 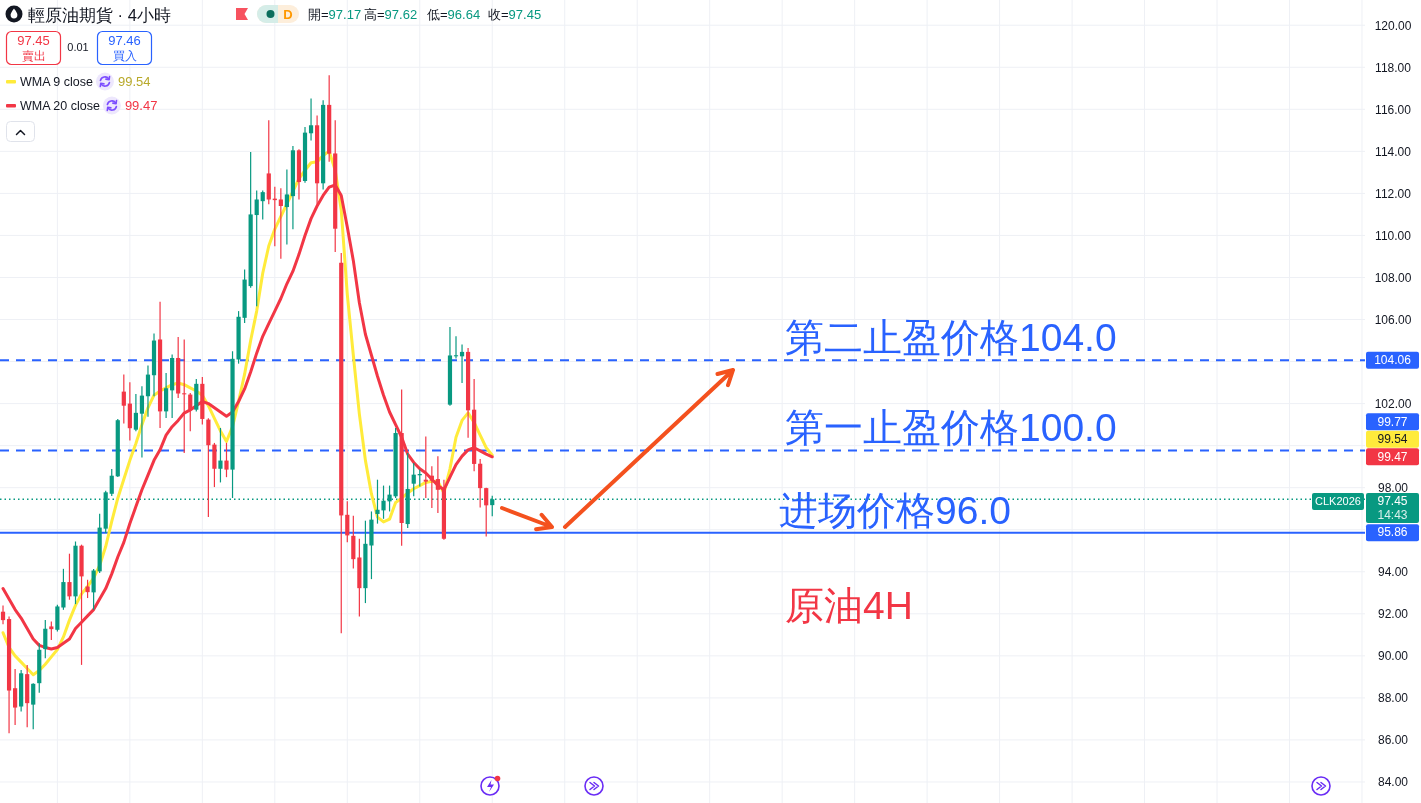 I want to click on annotation: 原油4H, so click(x=849, y=605).